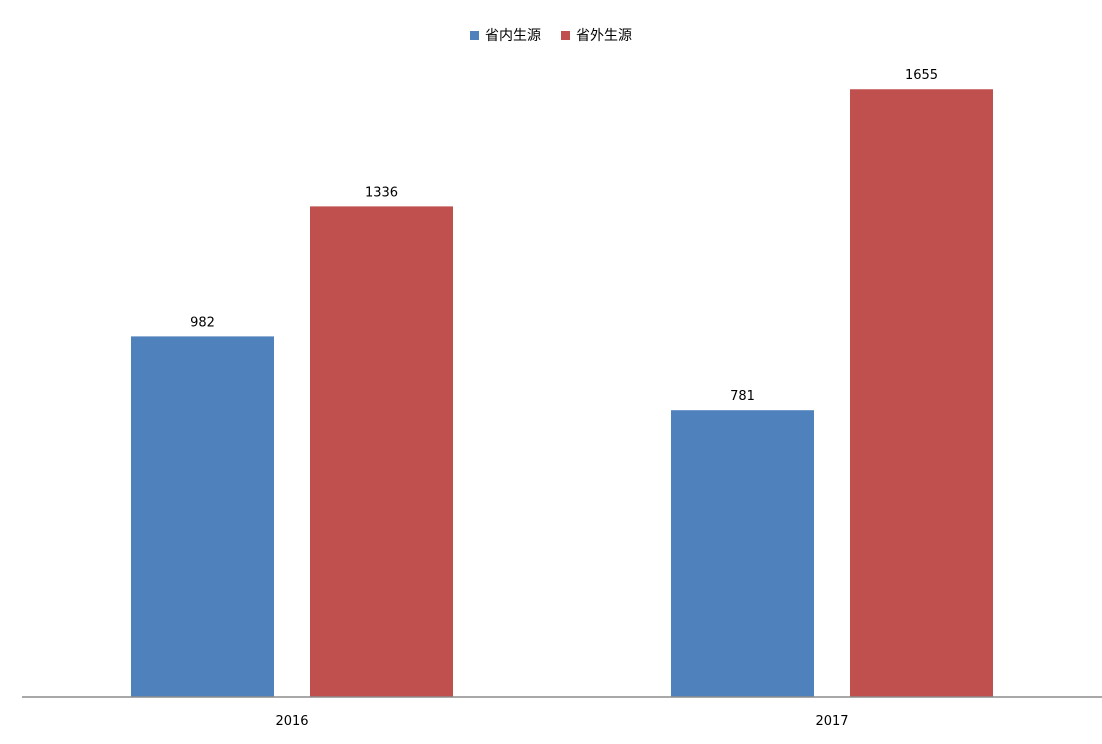 This screenshot has width=1102, height=744. Describe the element at coordinates (565, 35) in the screenshot. I see `legend-swatch-out-of-province` at that location.